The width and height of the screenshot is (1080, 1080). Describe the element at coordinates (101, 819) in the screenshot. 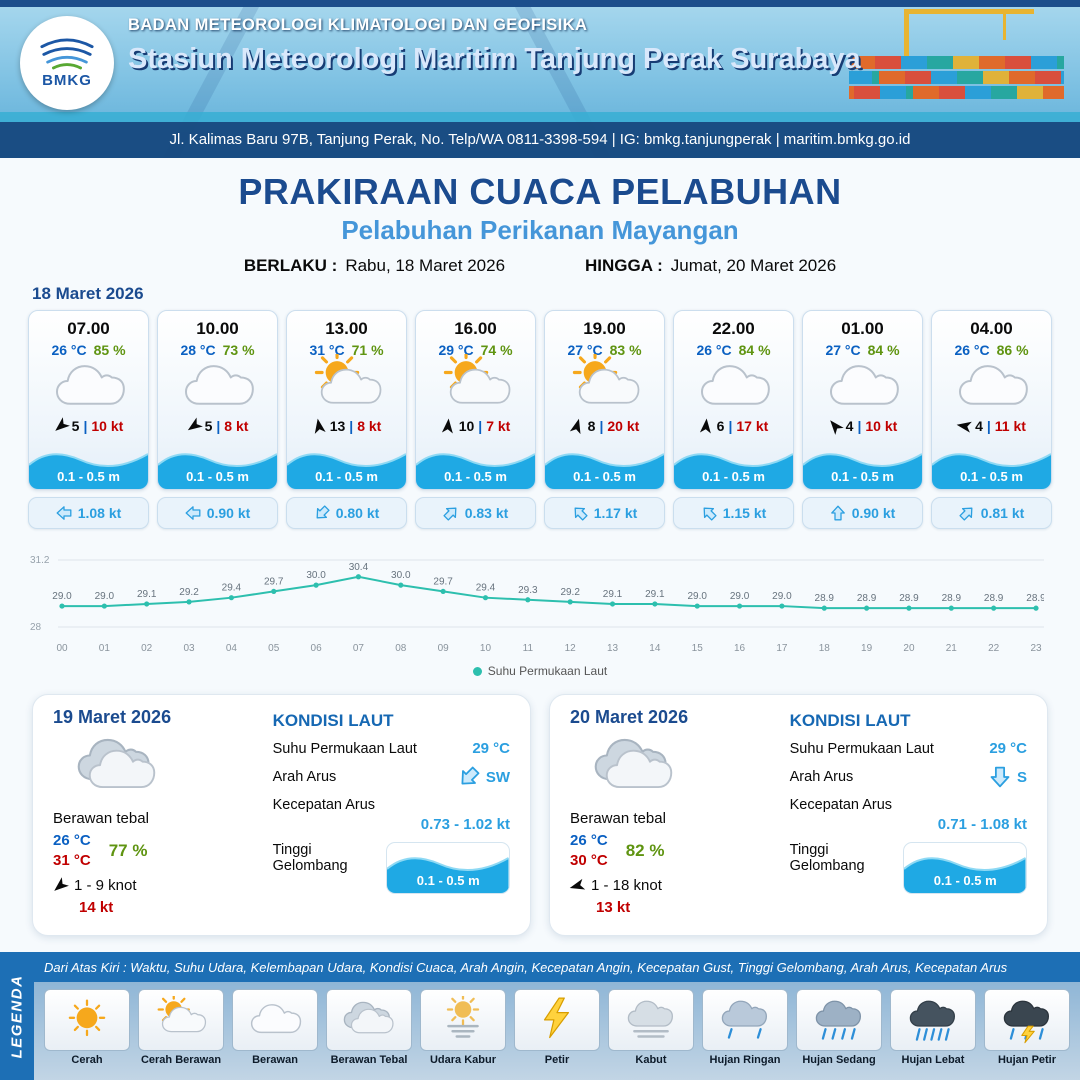

I see `weather-condition: Berawan tebal` at that location.